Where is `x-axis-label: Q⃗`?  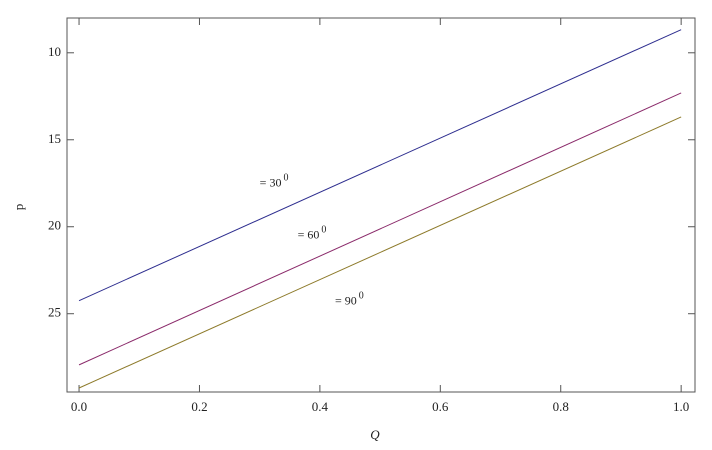
x-axis-label: Q⃗ is located at coordinates (380, 434).